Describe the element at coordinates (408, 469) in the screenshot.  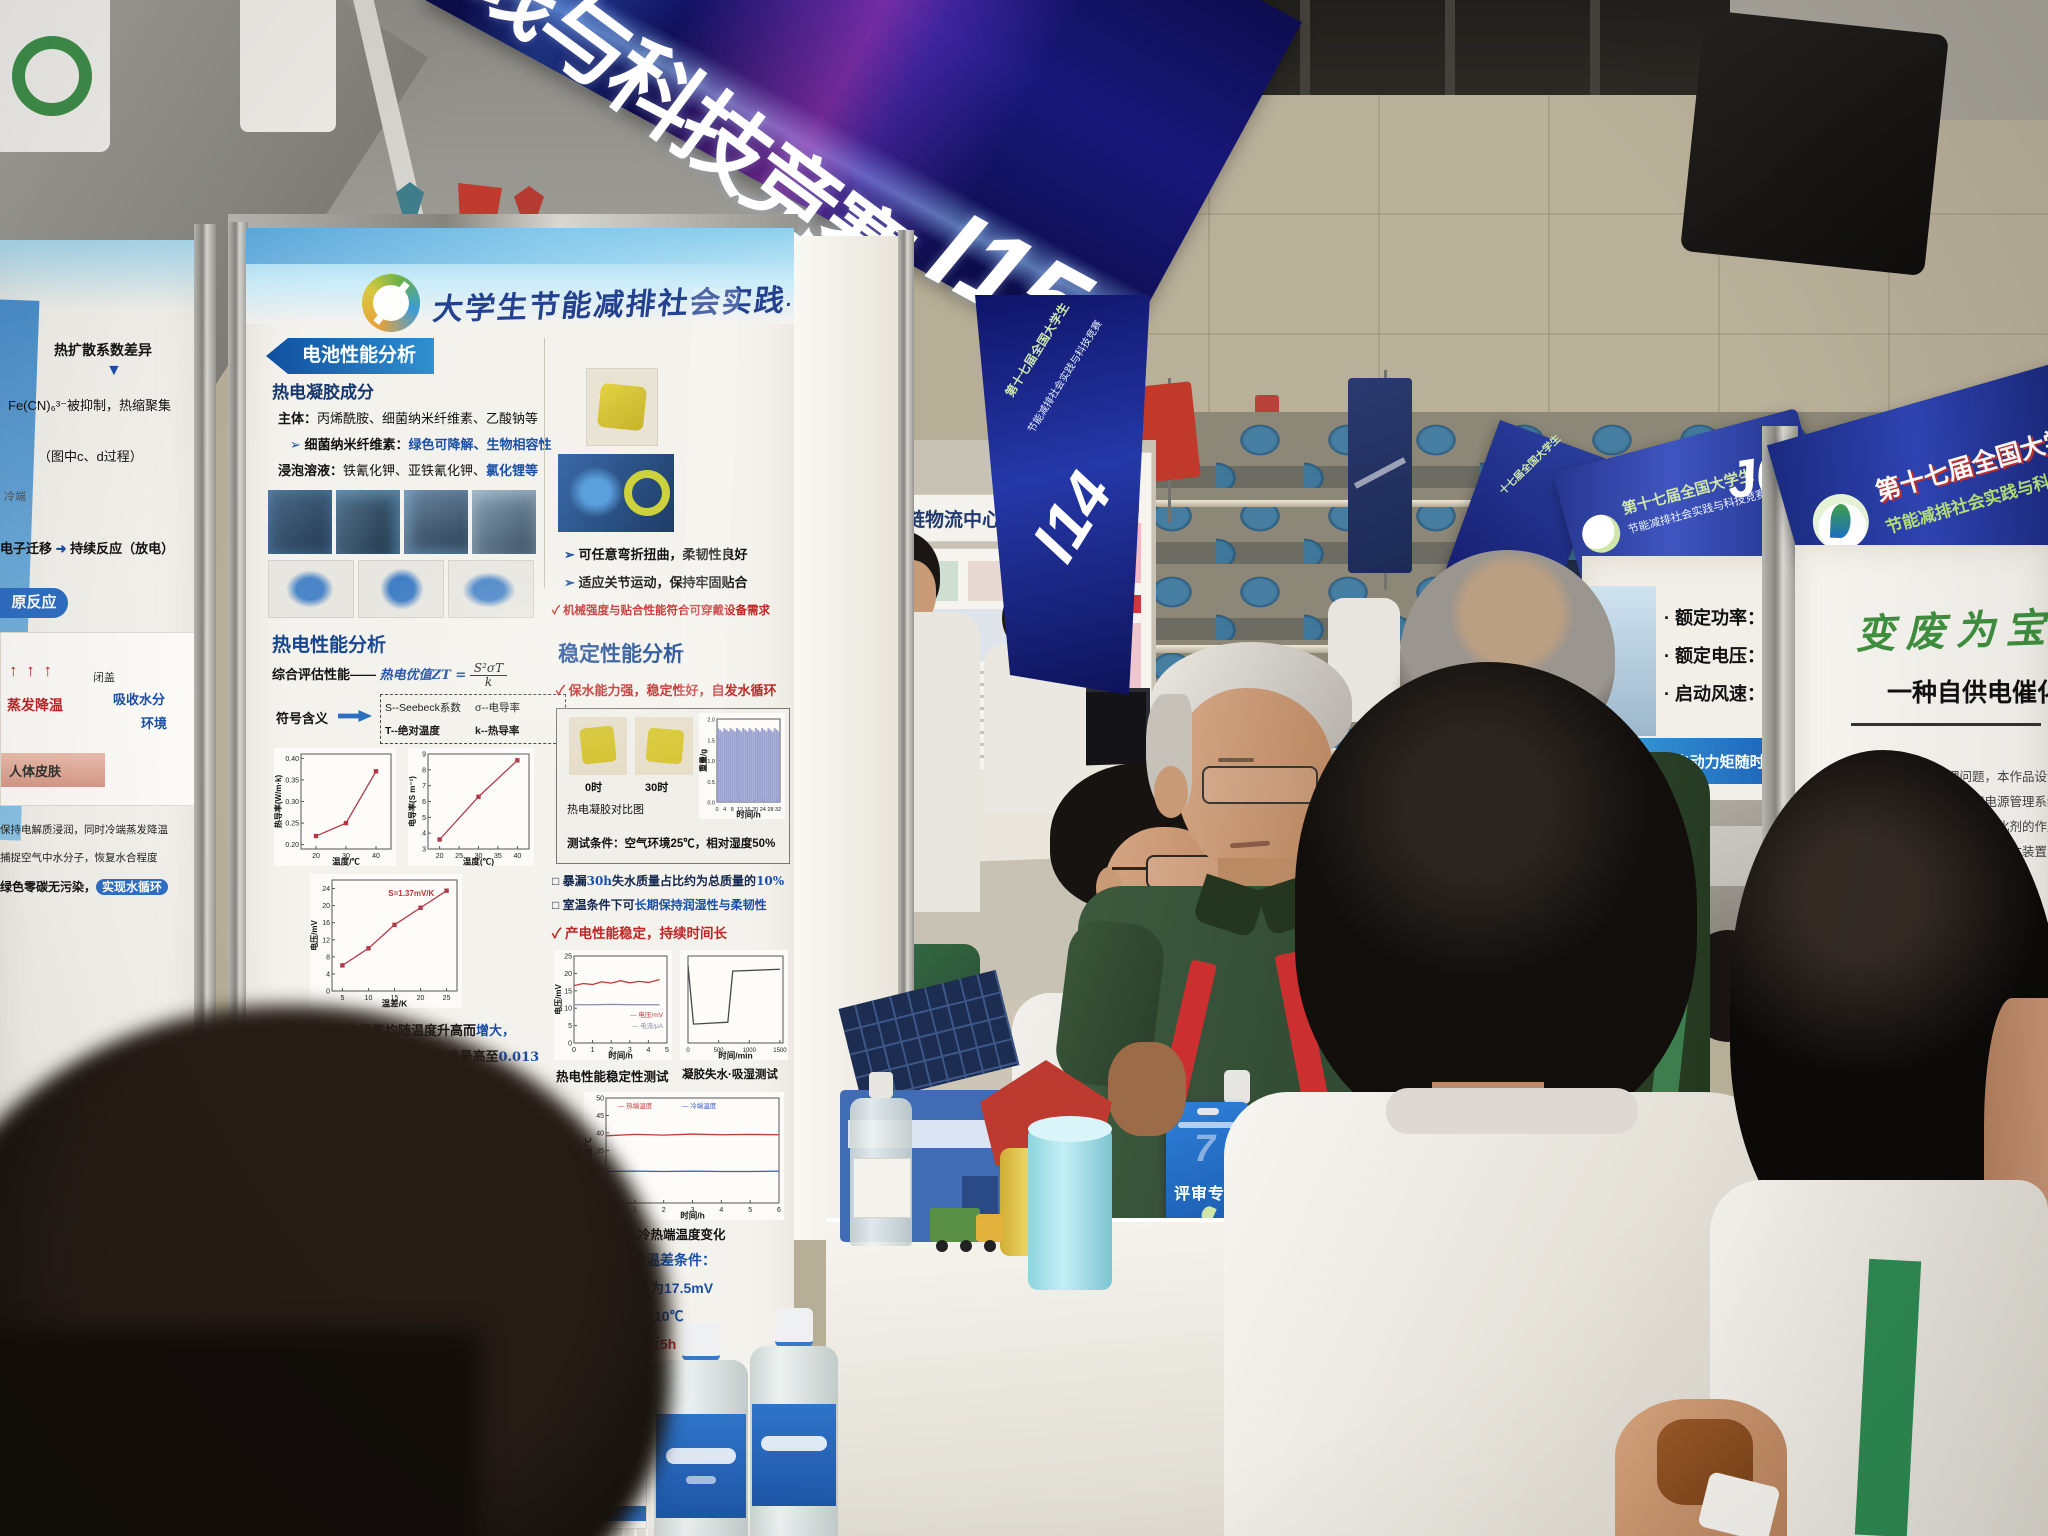
I see `s1-line3: 浸泡溶液：铁氰化钾、亚铁氰化钾、氯化锂等` at that location.